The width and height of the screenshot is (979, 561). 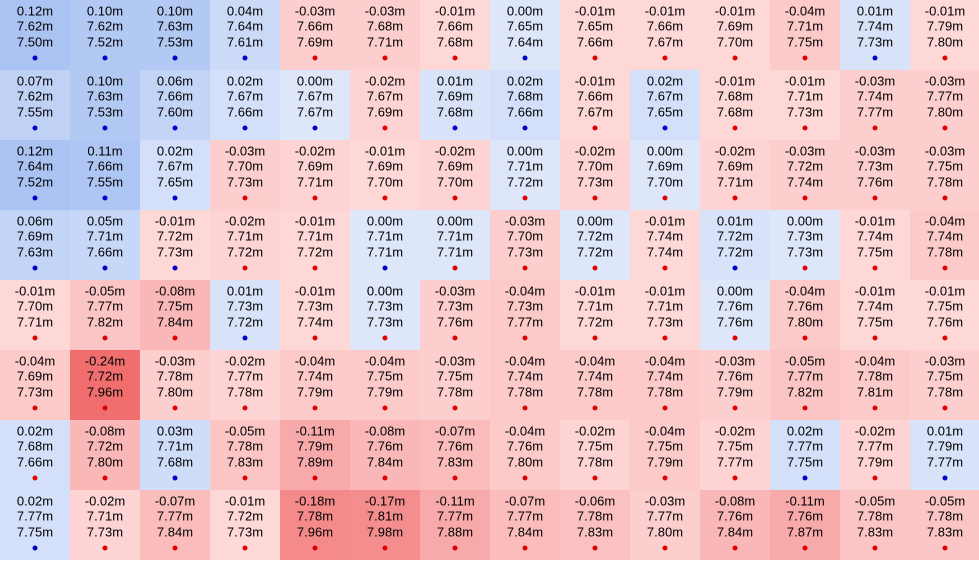 What do you see at coordinates (35, 305) in the screenshot?
I see `value-a: 7.70m` at bounding box center [35, 305].